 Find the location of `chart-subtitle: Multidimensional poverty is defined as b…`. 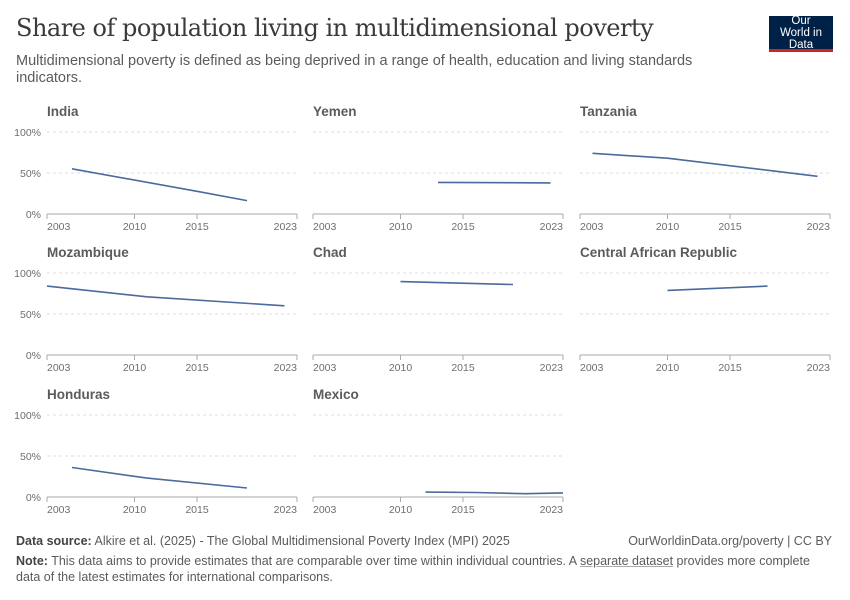

chart-subtitle: Multidimensional poverty is defined as b… is located at coordinates (354, 69).